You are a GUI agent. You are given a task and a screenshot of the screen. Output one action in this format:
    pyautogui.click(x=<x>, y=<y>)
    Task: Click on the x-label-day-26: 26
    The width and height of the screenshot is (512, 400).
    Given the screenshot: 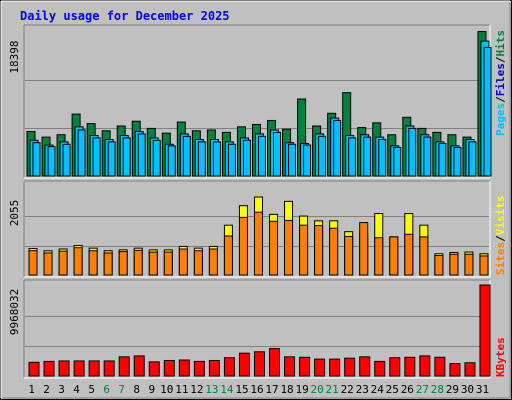 What is the action you would take?
    pyautogui.click(x=407, y=389)
    